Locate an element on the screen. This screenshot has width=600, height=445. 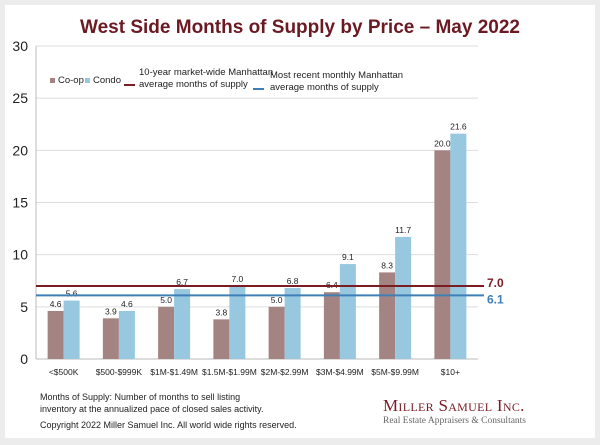
x-tick-label: $3M-$4.99M is located at coordinates (340, 372).